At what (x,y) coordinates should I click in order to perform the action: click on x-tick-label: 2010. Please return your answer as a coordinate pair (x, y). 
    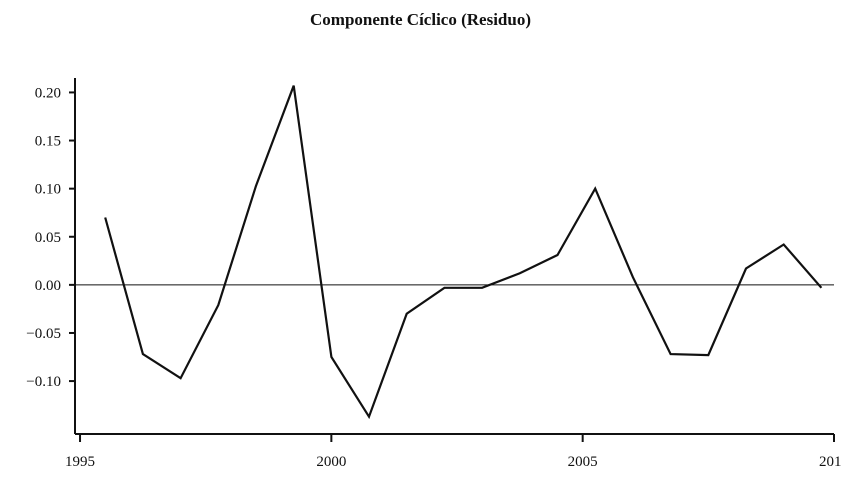
    Looking at the image, I should click on (830, 462).